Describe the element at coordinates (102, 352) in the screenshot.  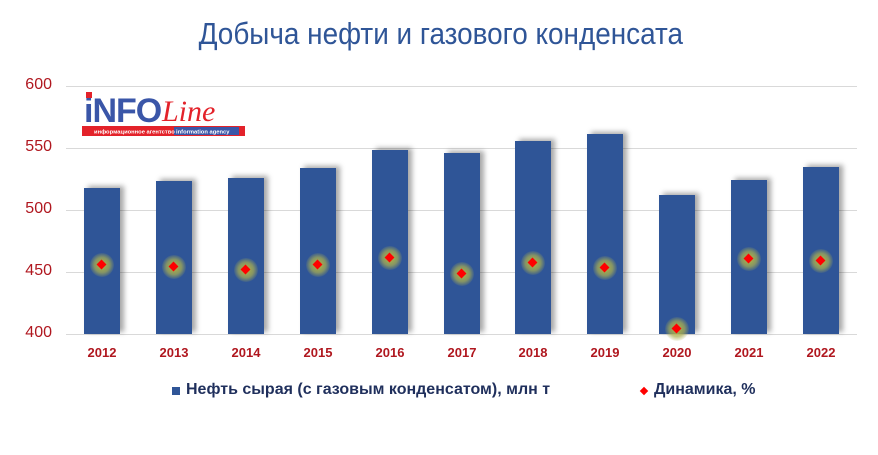
I see `x-axis-tick-label: 2012` at that location.